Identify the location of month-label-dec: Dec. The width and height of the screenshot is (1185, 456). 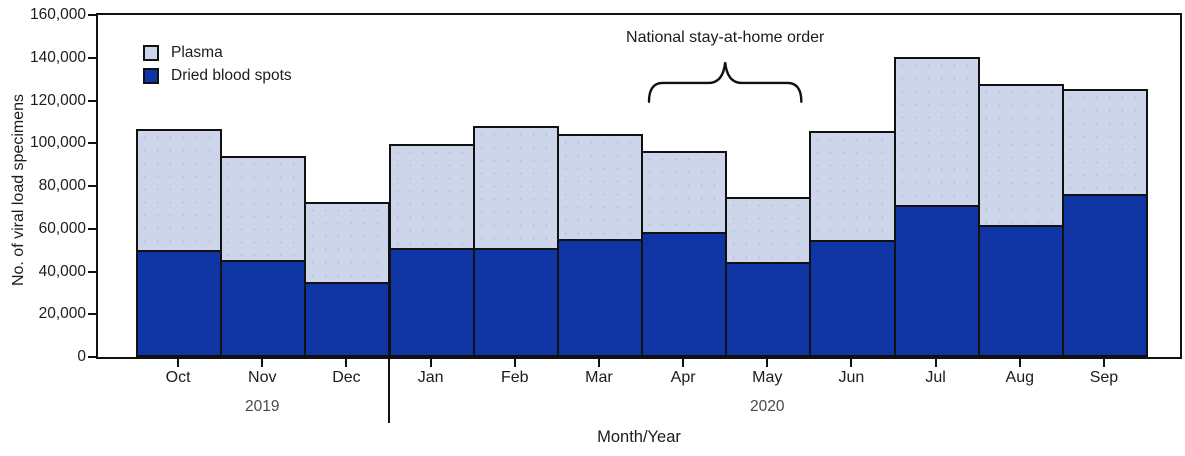
(346, 377).